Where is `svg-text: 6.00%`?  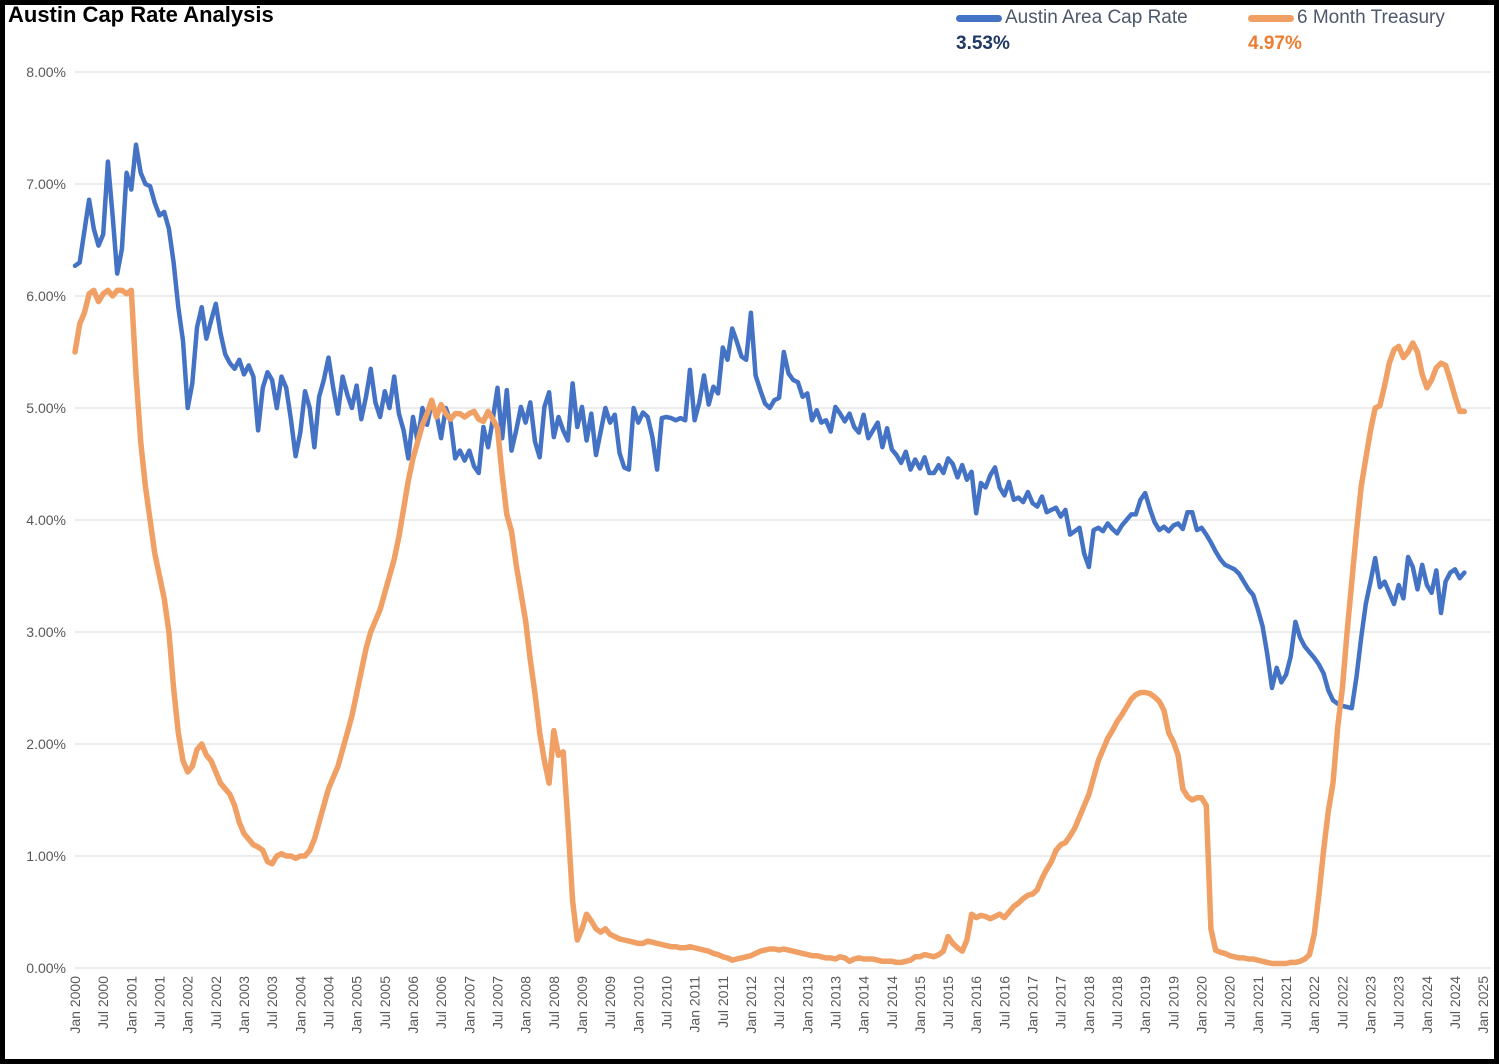 svg-text: 6.00% is located at coordinates (46, 296).